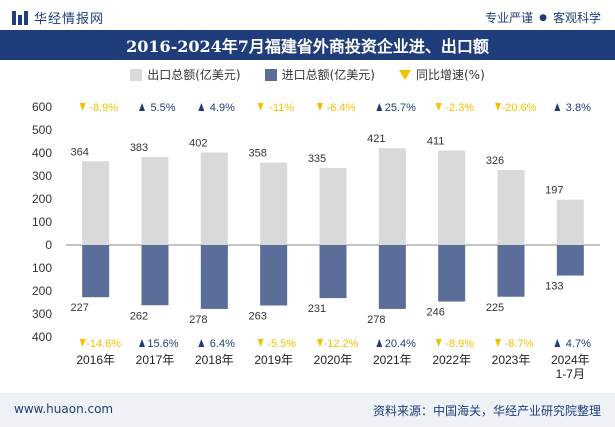  I want to click on legend-import: 进口总额(亿美元), so click(319, 74).